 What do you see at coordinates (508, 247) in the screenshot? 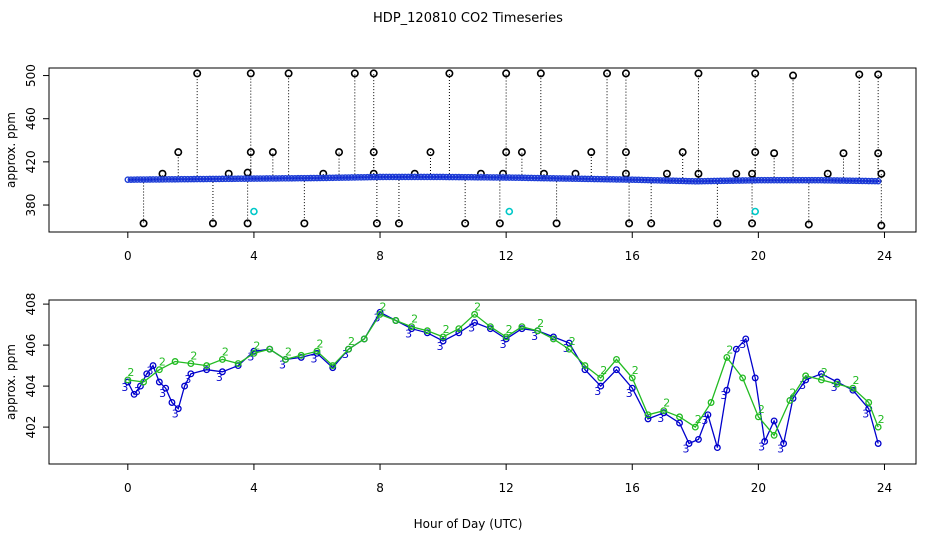
I see `top-x-axis: 0 4 8 12 16 20 24` at bounding box center [508, 247].